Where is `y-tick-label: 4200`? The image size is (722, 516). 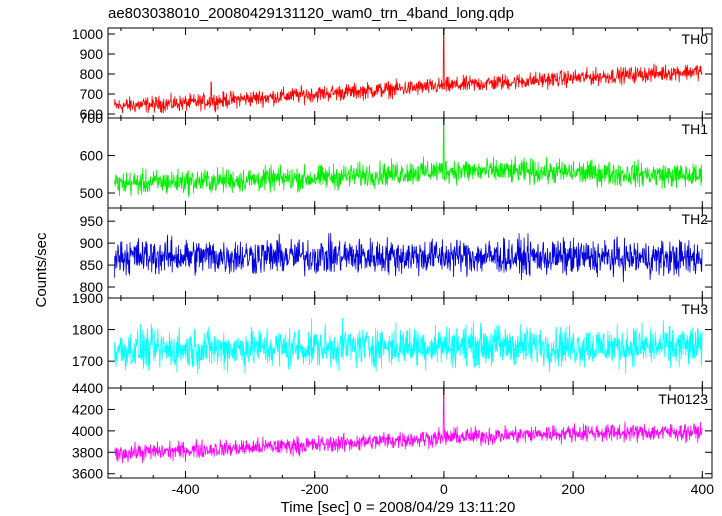
y-tick-label: 4200 is located at coordinates (87, 409).